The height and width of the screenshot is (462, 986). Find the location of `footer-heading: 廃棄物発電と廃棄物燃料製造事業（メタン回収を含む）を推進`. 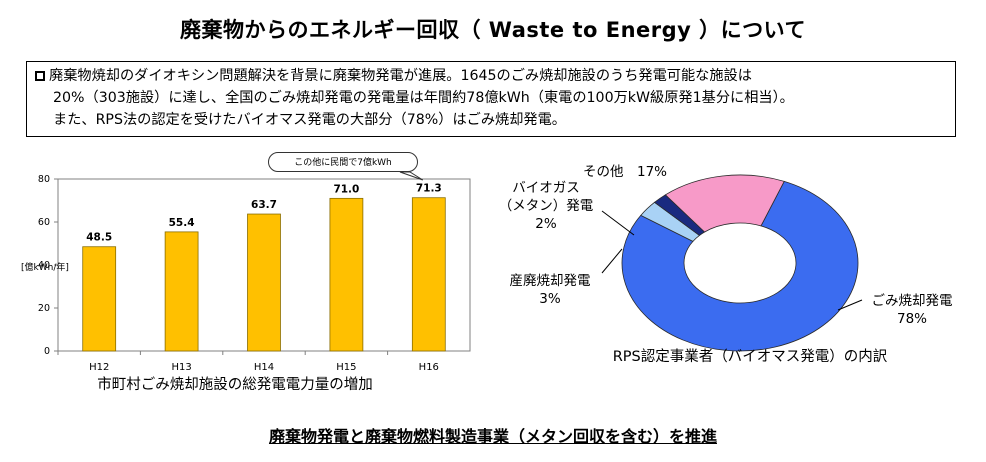

footer-heading: 廃棄物発電と廃棄物燃料製造事業（メタン回収を含む）を推進 is located at coordinates (492, 436).